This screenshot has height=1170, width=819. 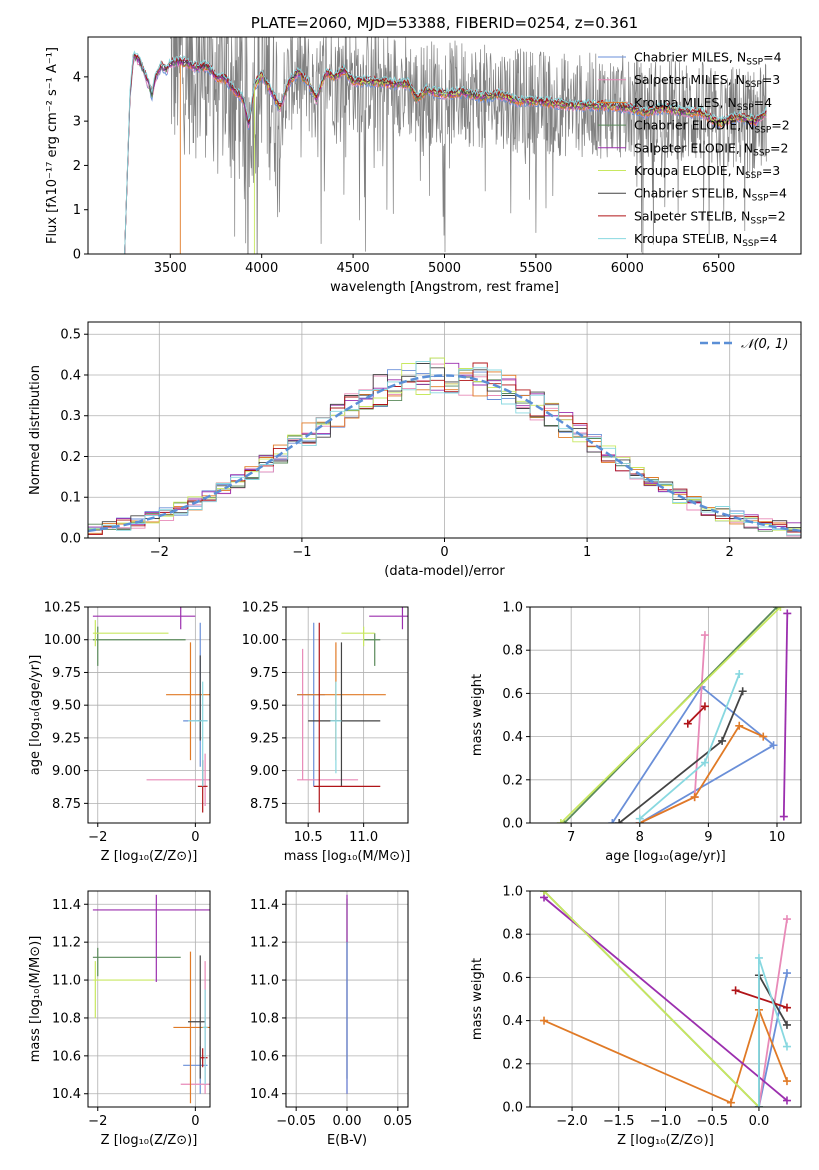 What do you see at coordinates (693, 193) in the screenshot?
I see `legend-entry-label: Chabrier STELIB, N` at bounding box center [693, 193].